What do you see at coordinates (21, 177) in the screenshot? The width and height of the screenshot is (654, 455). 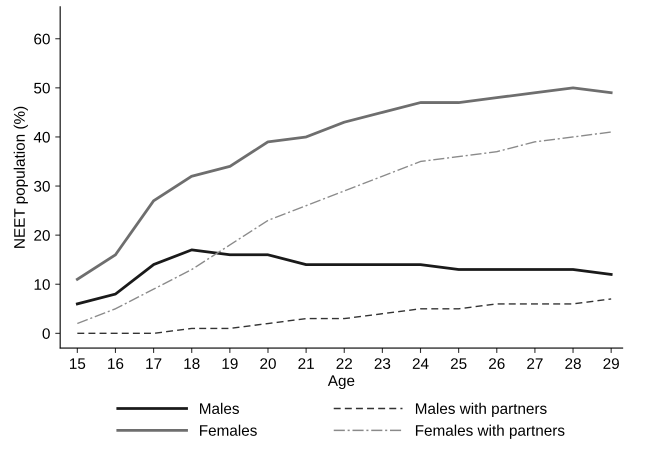 I see `y-axis-title: NEET population (%)` at bounding box center [21, 177].